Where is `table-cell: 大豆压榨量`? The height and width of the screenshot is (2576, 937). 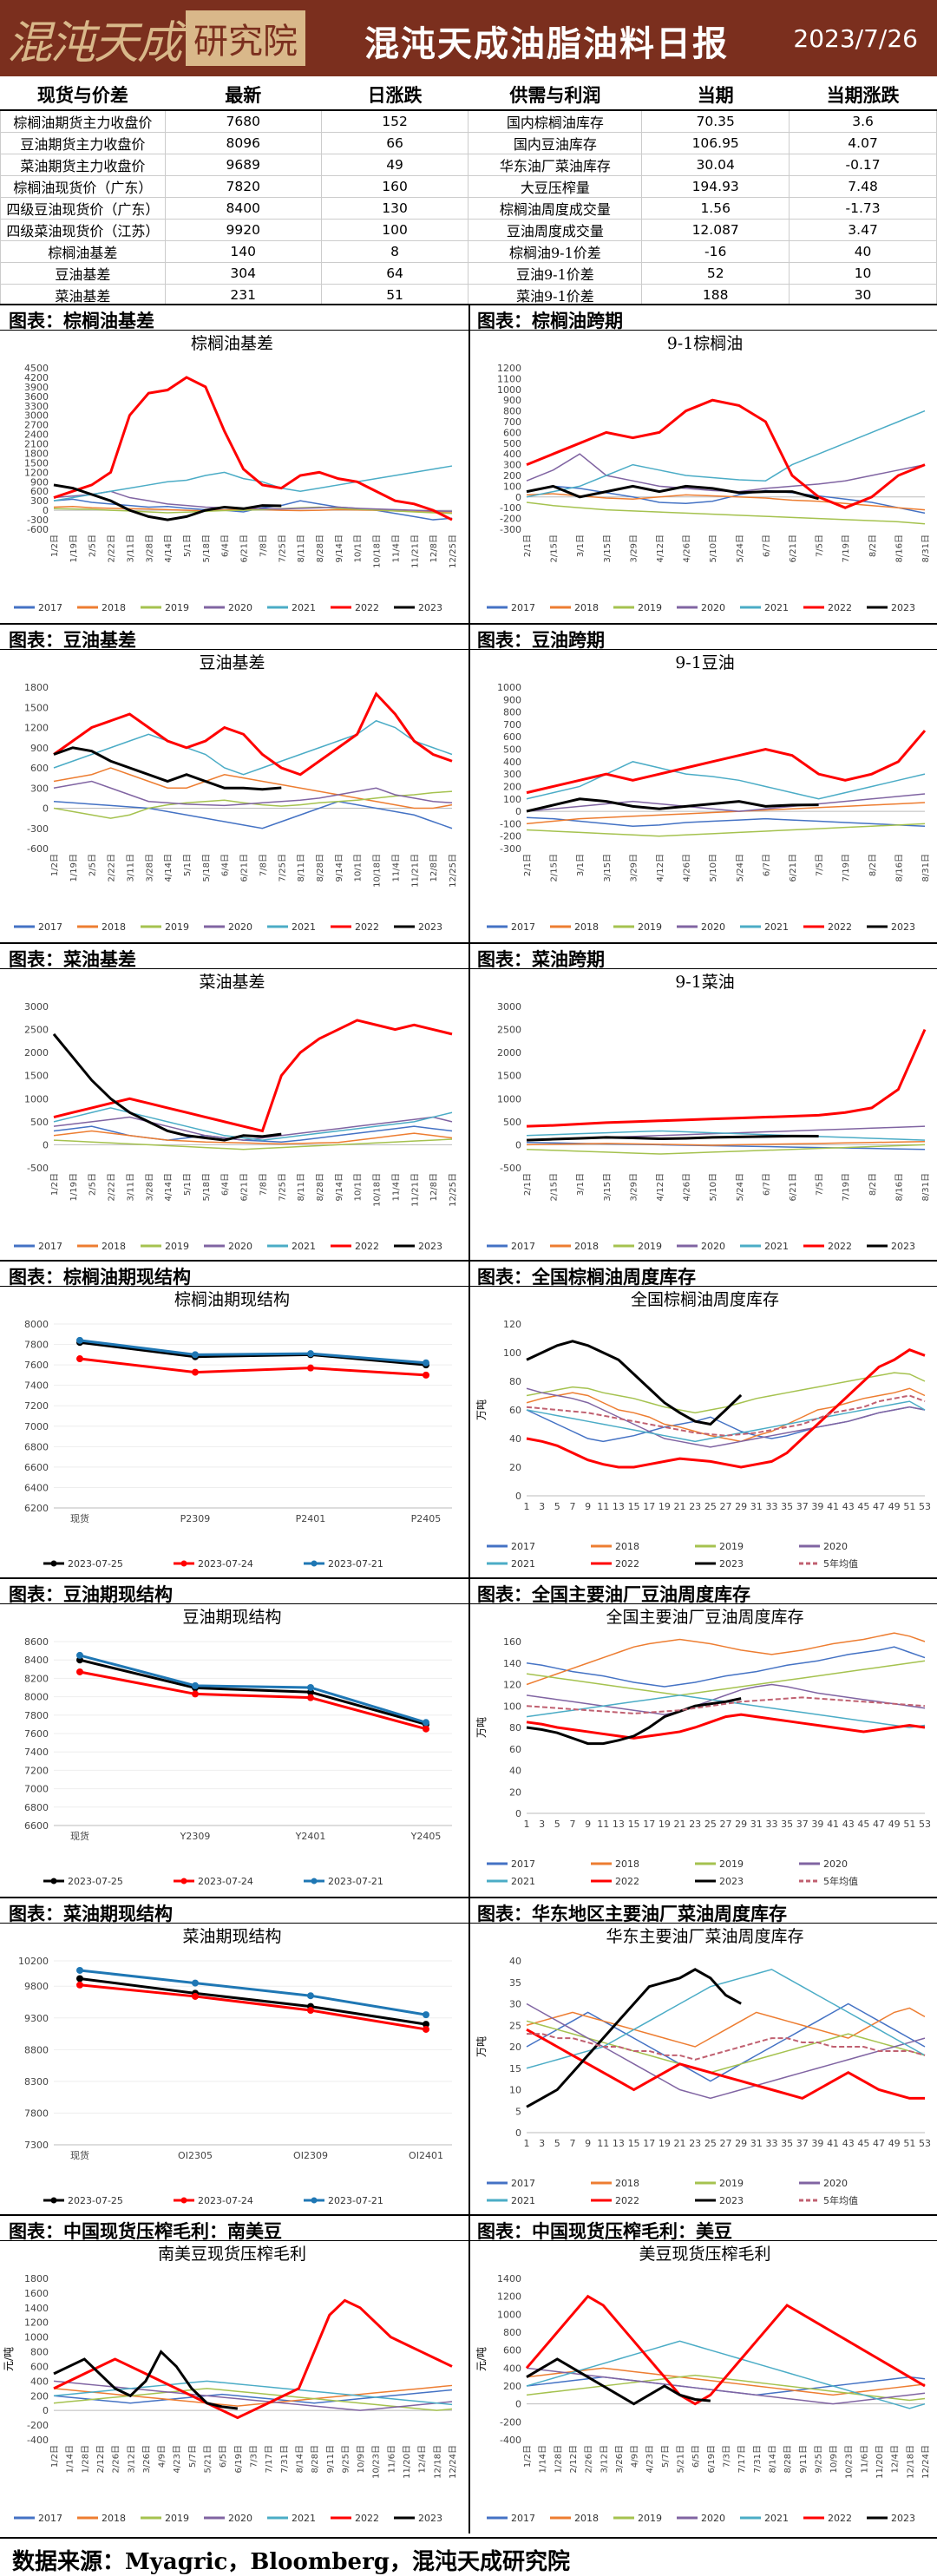 table-cell: 大豆压榨量 is located at coordinates (555, 186).